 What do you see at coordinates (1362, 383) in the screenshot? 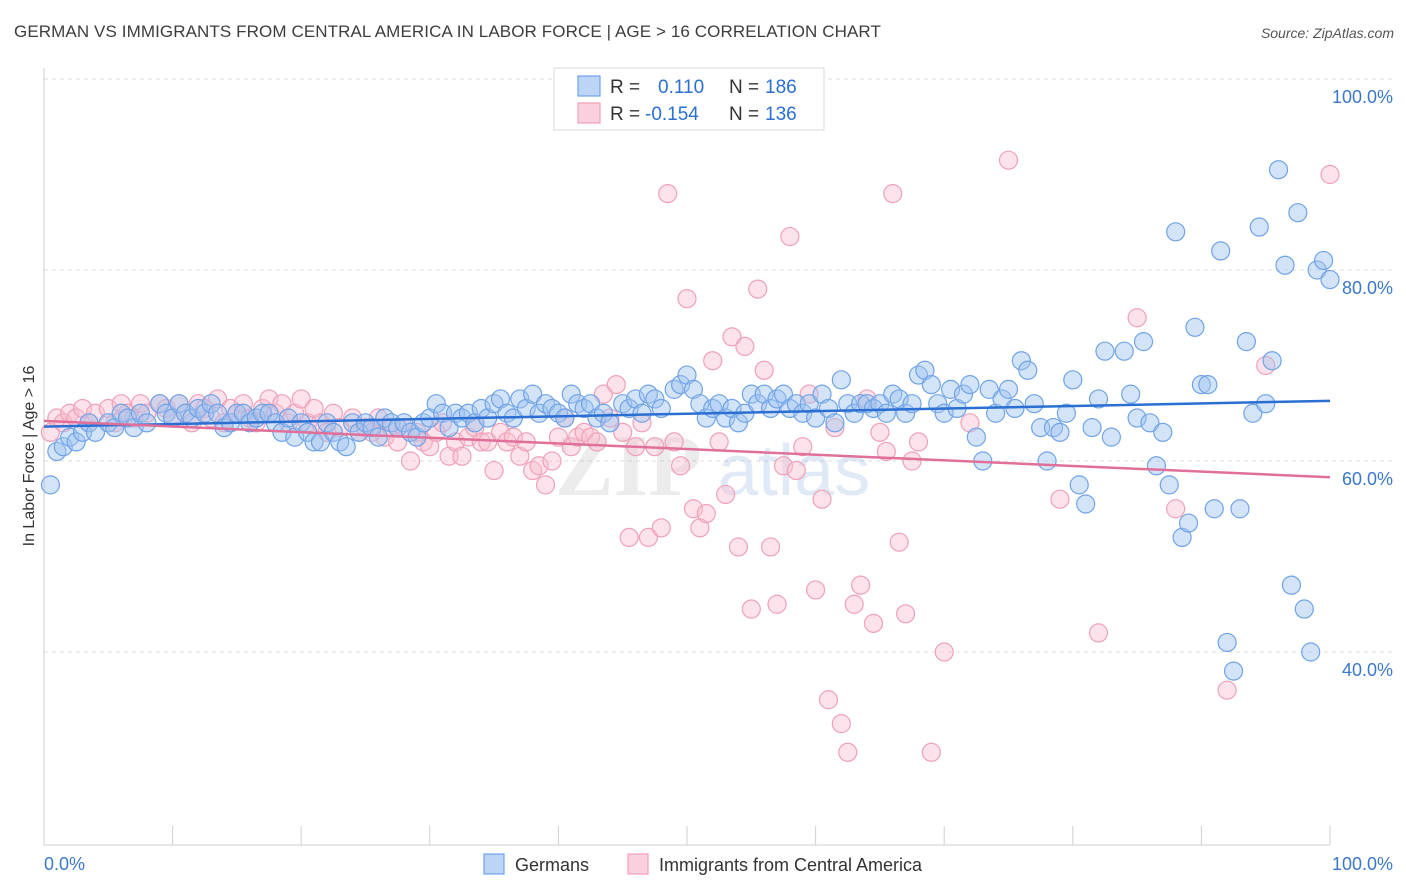
I see `y-tick-labels: 40.0% 60.0% 80.0% 100.0%` at bounding box center [1362, 383].